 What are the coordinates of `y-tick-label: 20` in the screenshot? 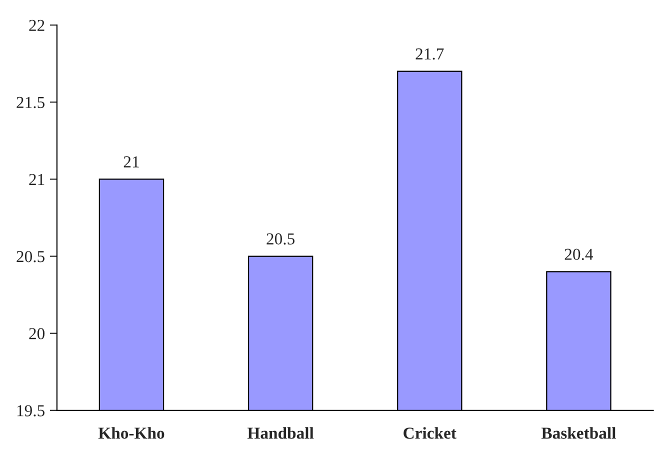 It's located at (37, 334).